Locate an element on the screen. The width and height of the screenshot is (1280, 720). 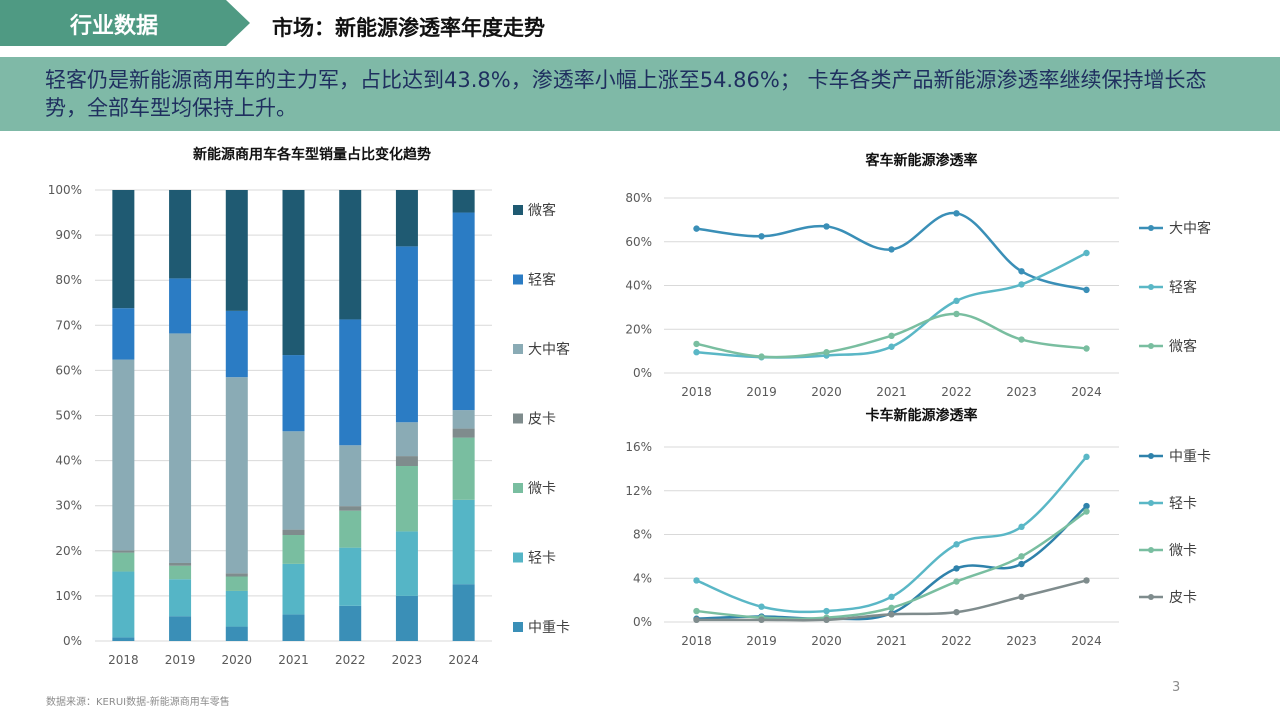
truck-x-tick-label: 2020 is located at coordinates (826, 641).